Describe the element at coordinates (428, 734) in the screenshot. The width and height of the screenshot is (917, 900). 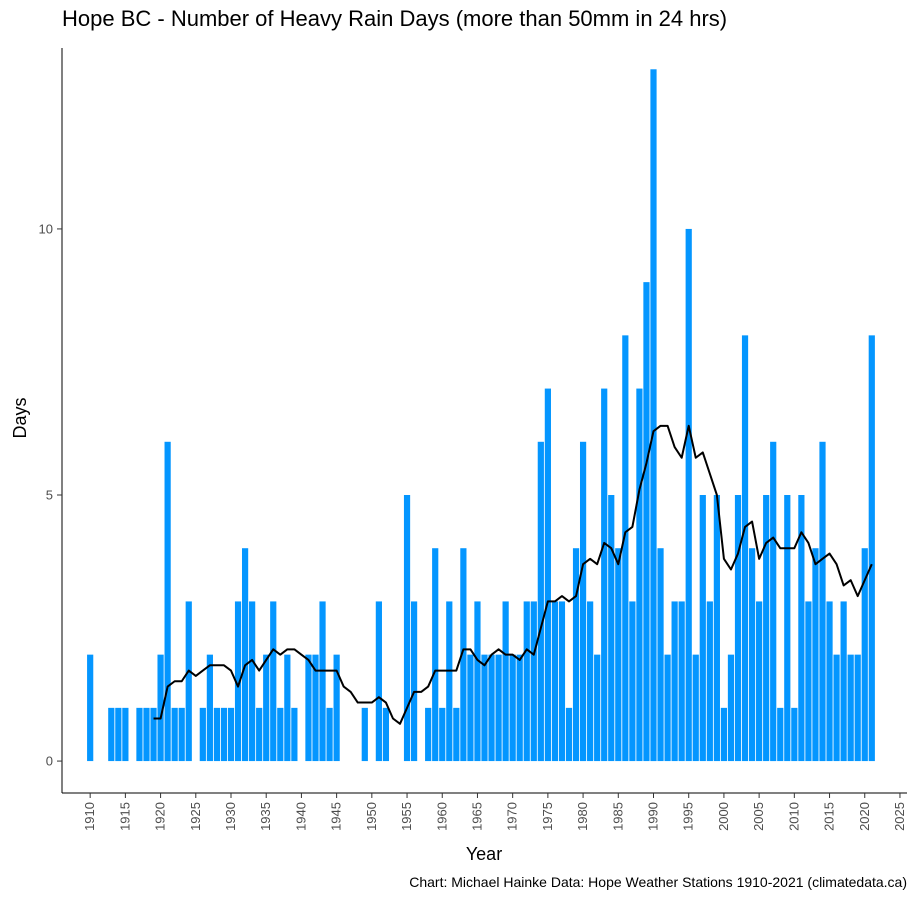
I see `bar-1958` at that location.